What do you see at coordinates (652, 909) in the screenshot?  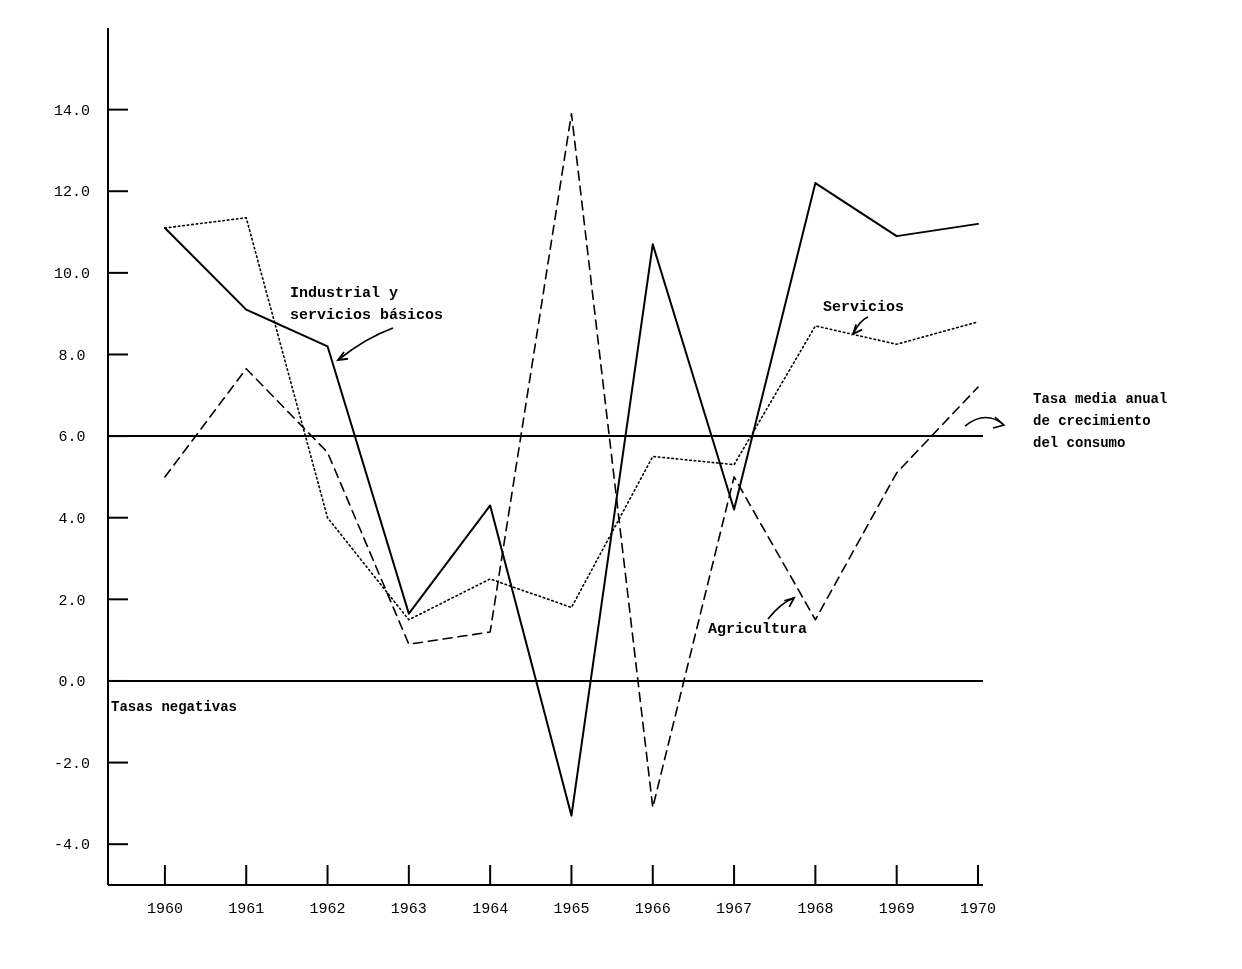 I see `x-tick-label: 1966` at bounding box center [652, 909].